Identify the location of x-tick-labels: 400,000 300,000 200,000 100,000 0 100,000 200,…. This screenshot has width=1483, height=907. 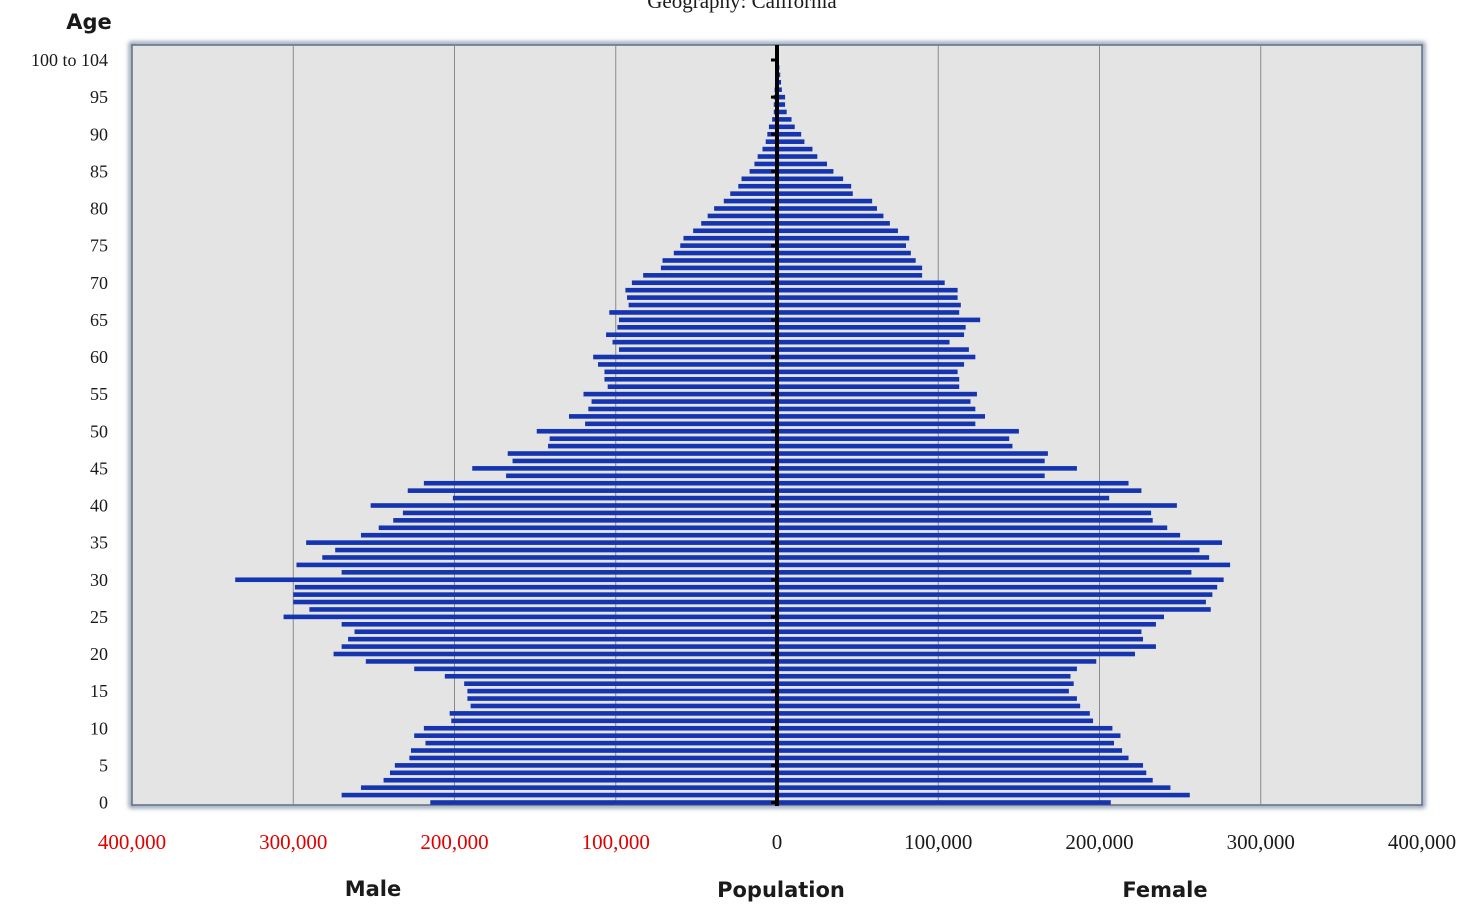
(777, 842).